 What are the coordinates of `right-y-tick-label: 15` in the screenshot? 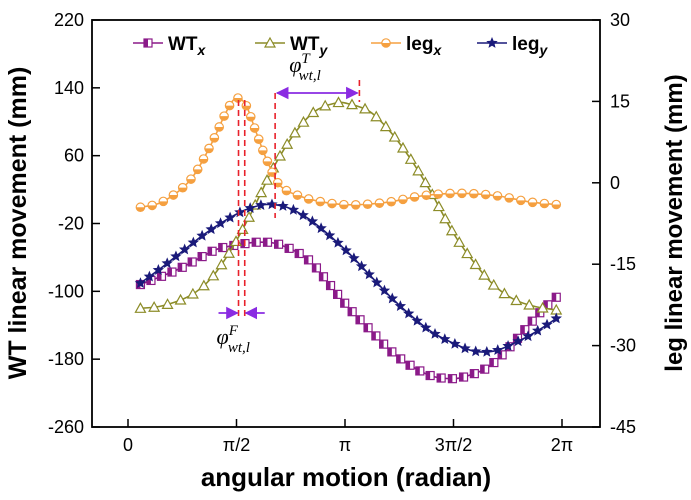 It's located at (620, 101).